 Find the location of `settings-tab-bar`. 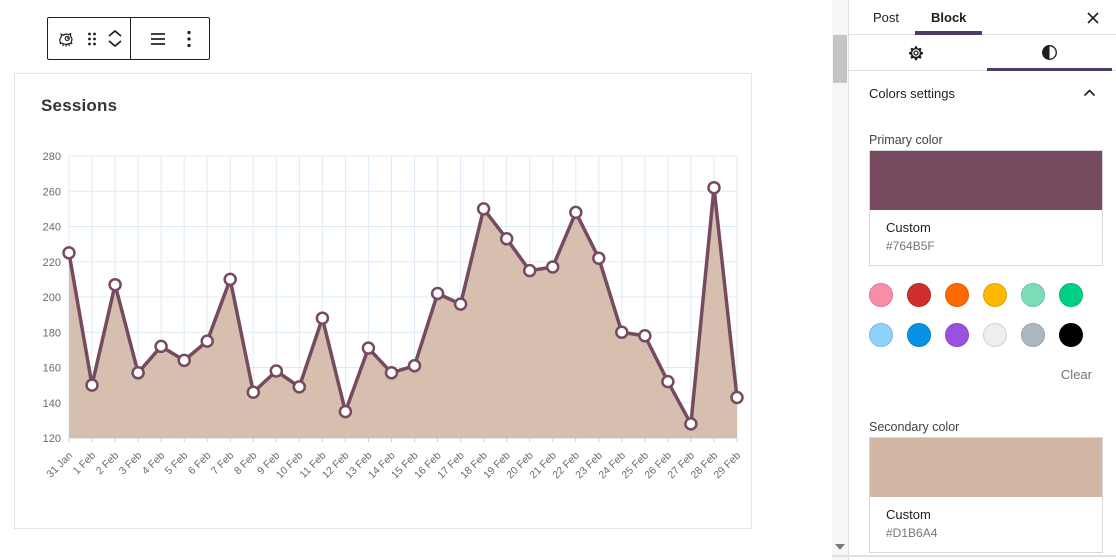

settings-tab-bar is located at coordinates (982, 53).